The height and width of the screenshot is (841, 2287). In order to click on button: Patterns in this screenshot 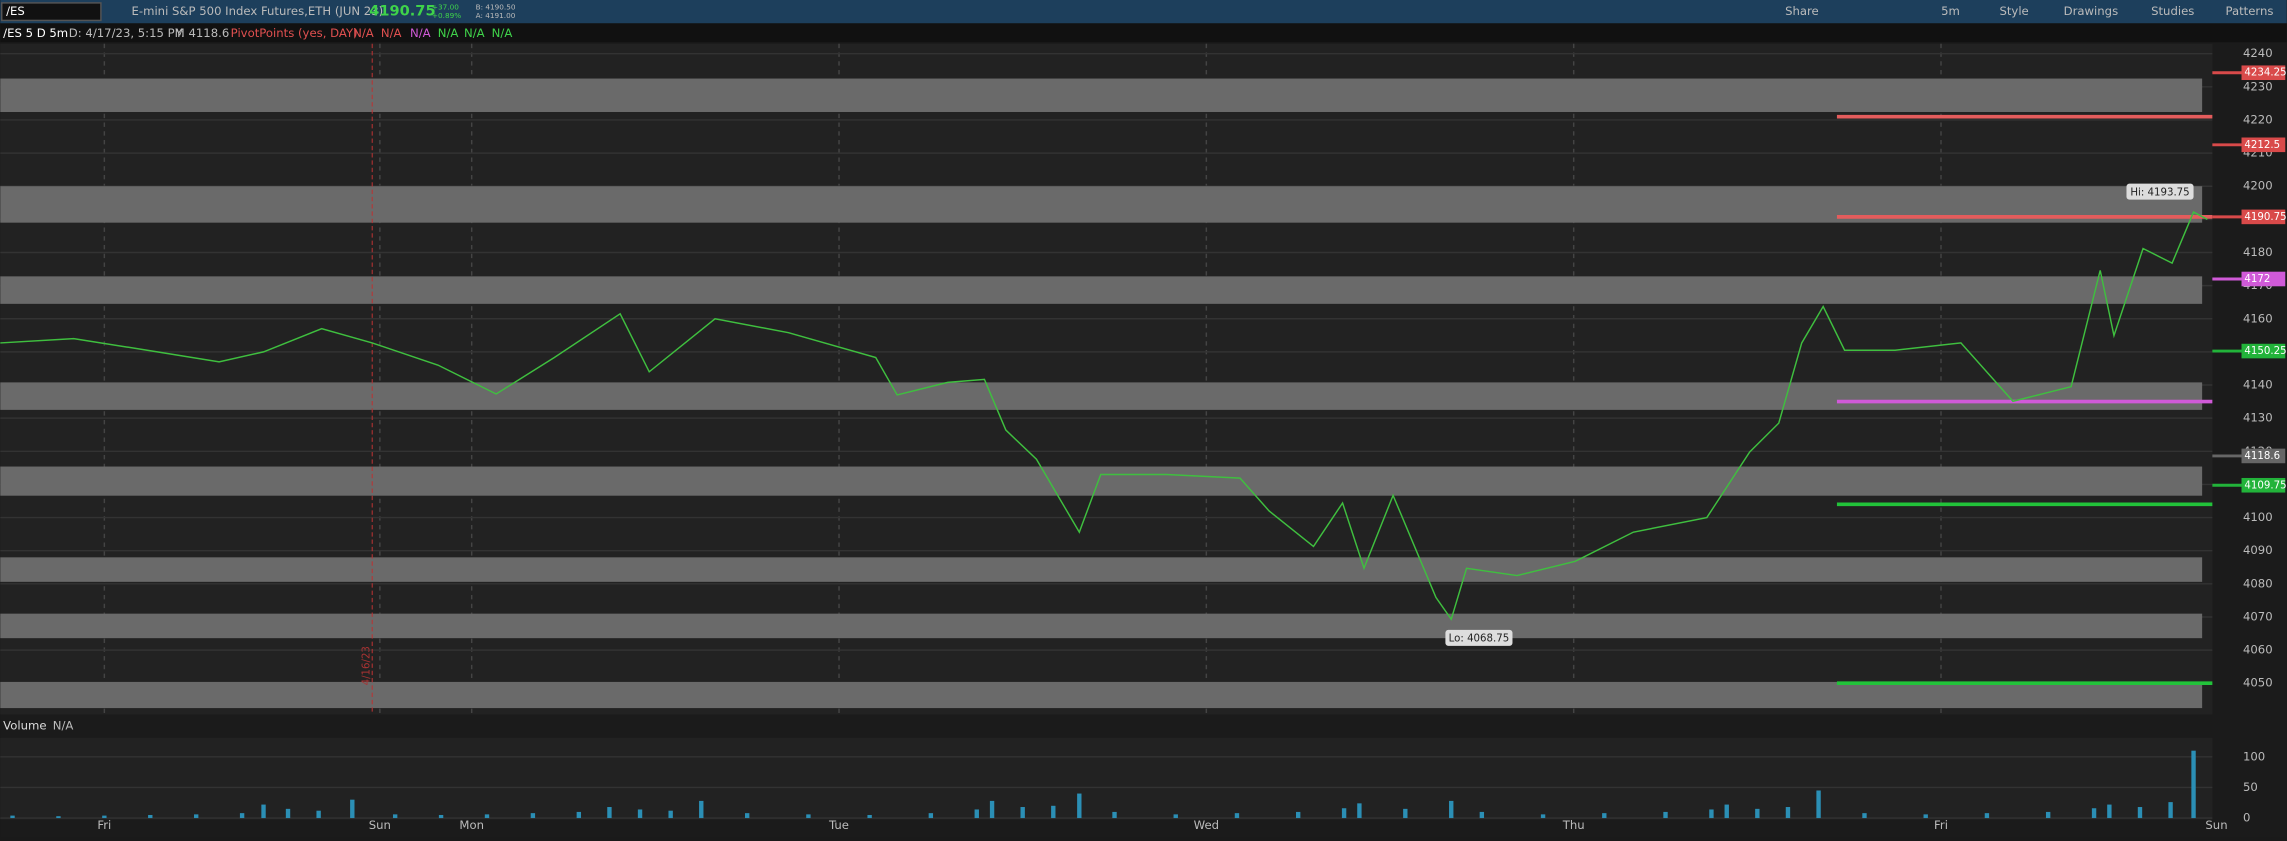, I will do `click(2249, 11)`.